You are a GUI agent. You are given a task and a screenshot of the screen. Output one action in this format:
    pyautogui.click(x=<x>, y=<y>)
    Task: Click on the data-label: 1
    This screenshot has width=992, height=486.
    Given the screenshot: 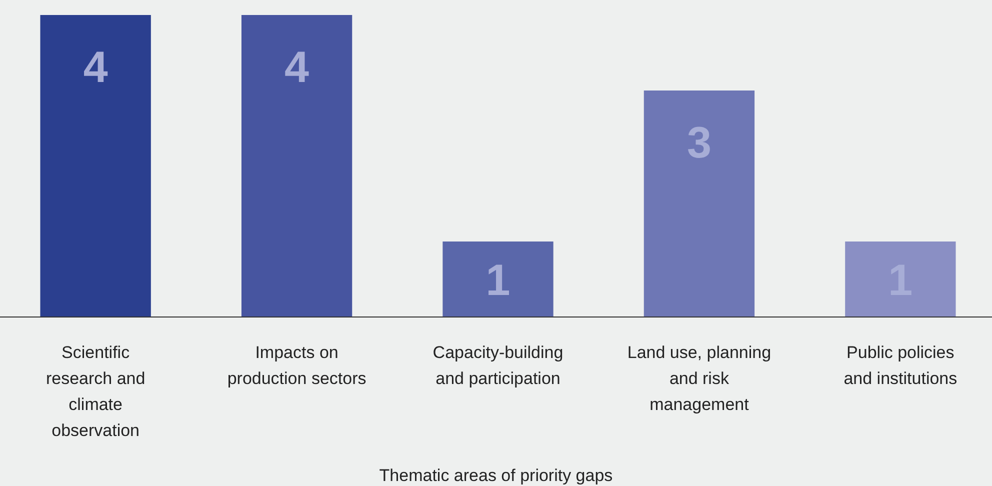 What is the action you would take?
    pyautogui.click(x=498, y=281)
    